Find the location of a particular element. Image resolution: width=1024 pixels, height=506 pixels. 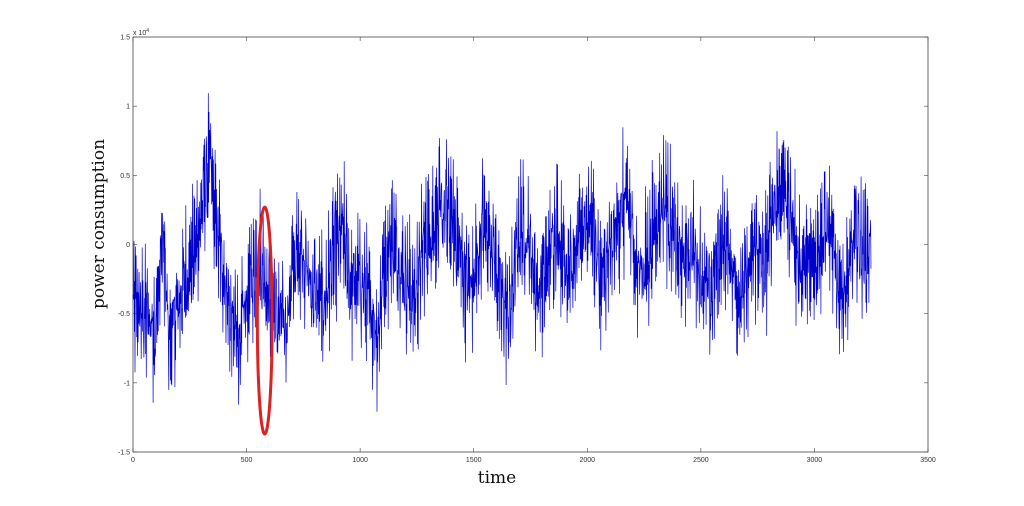

y-tick-label: 0.5 is located at coordinates (125, 176).